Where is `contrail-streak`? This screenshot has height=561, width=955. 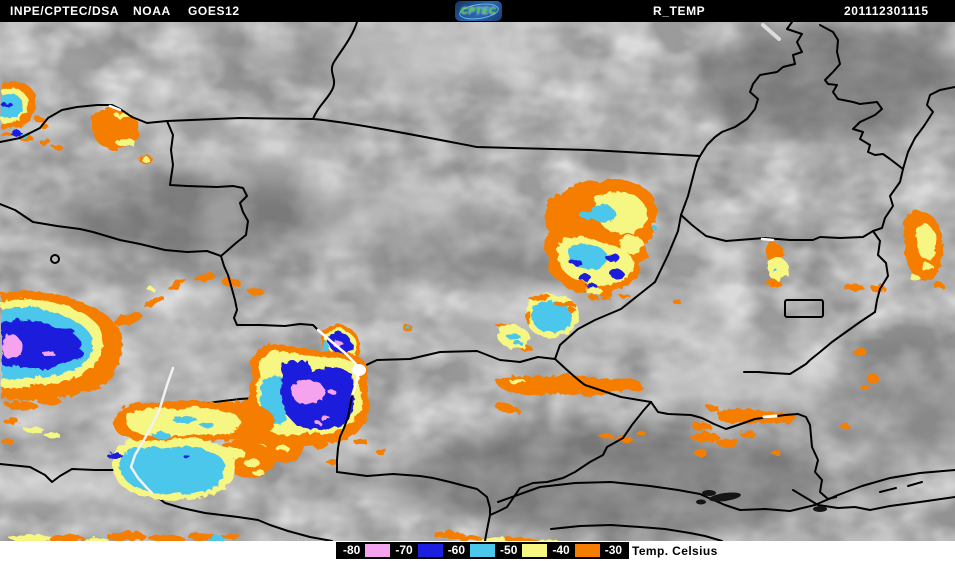
contrail-streak is located at coordinates (771, 32).